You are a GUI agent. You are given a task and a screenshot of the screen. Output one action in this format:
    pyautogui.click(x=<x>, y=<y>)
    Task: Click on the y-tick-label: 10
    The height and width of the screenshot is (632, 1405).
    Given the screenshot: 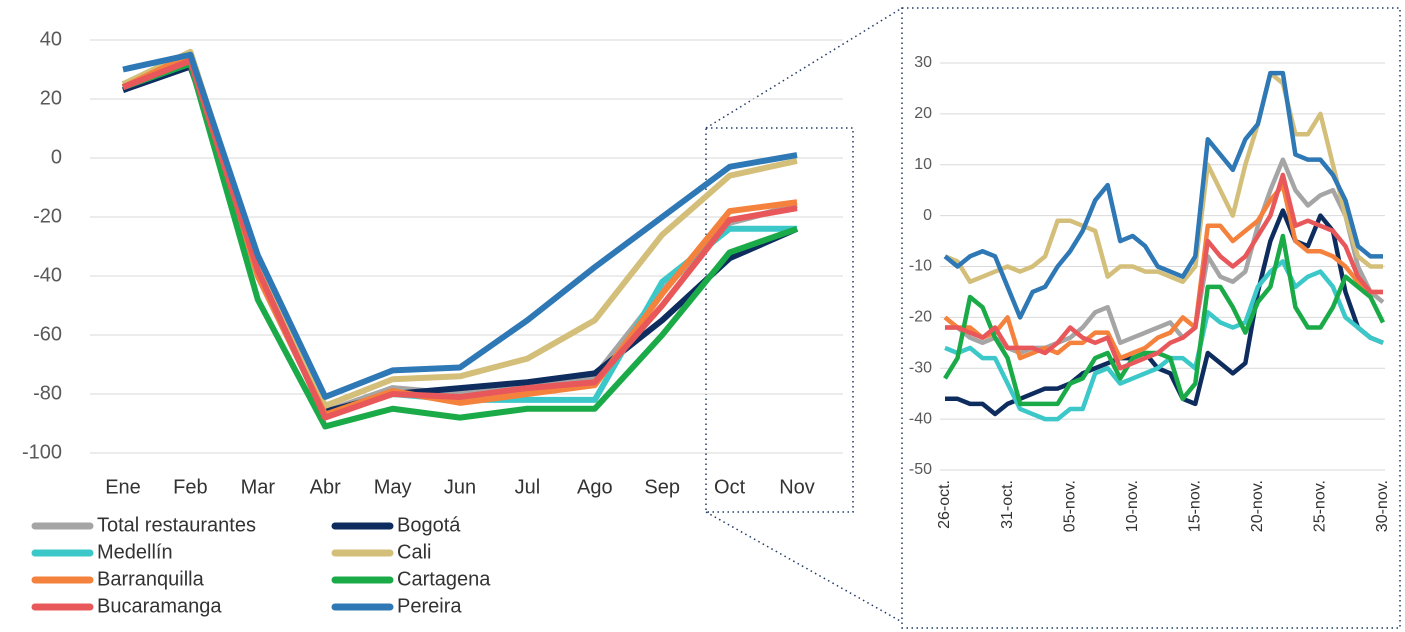 What is the action you would take?
    pyautogui.click(x=923, y=164)
    